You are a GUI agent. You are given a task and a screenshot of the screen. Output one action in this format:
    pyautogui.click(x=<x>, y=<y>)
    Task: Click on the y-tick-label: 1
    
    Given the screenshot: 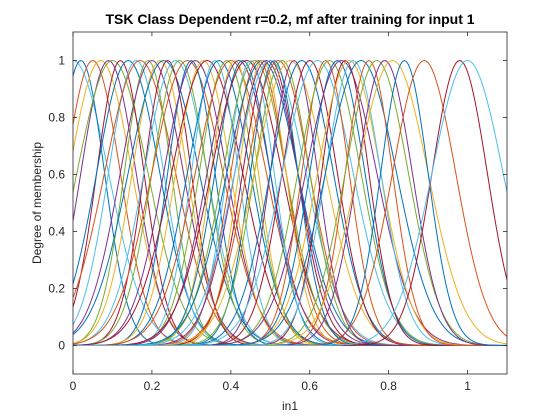 What is the action you would take?
    pyautogui.click(x=61, y=61)
    